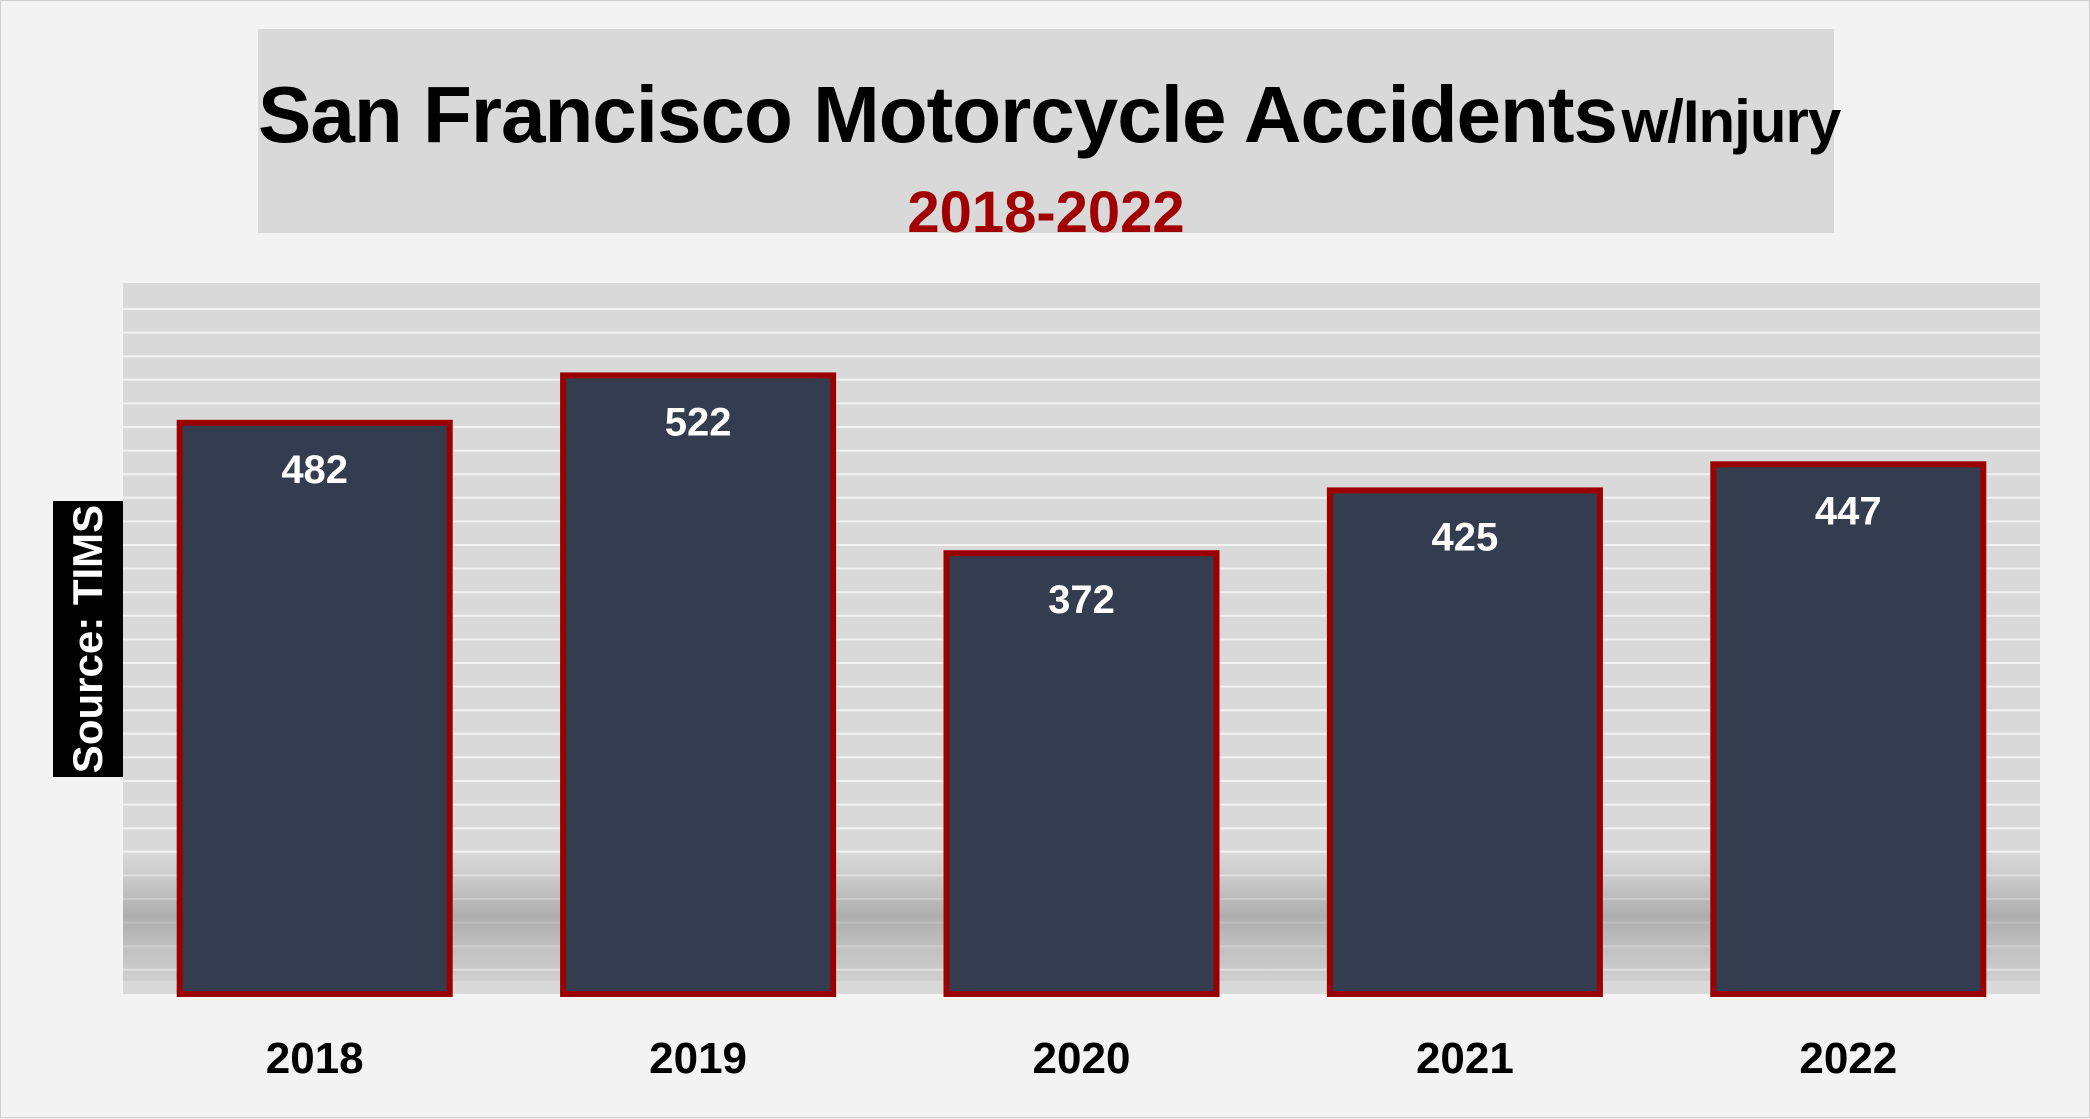  What do you see at coordinates (1465, 1058) in the screenshot?
I see `x-tick-label-2021: 2021` at bounding box center [1465, 1058].